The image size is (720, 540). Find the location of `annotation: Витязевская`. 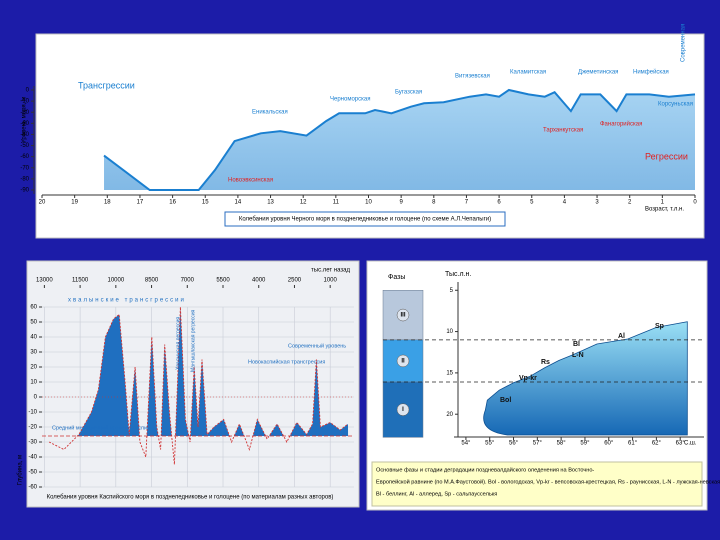

annotation: Витязевская is located at coordinates (472, 77).